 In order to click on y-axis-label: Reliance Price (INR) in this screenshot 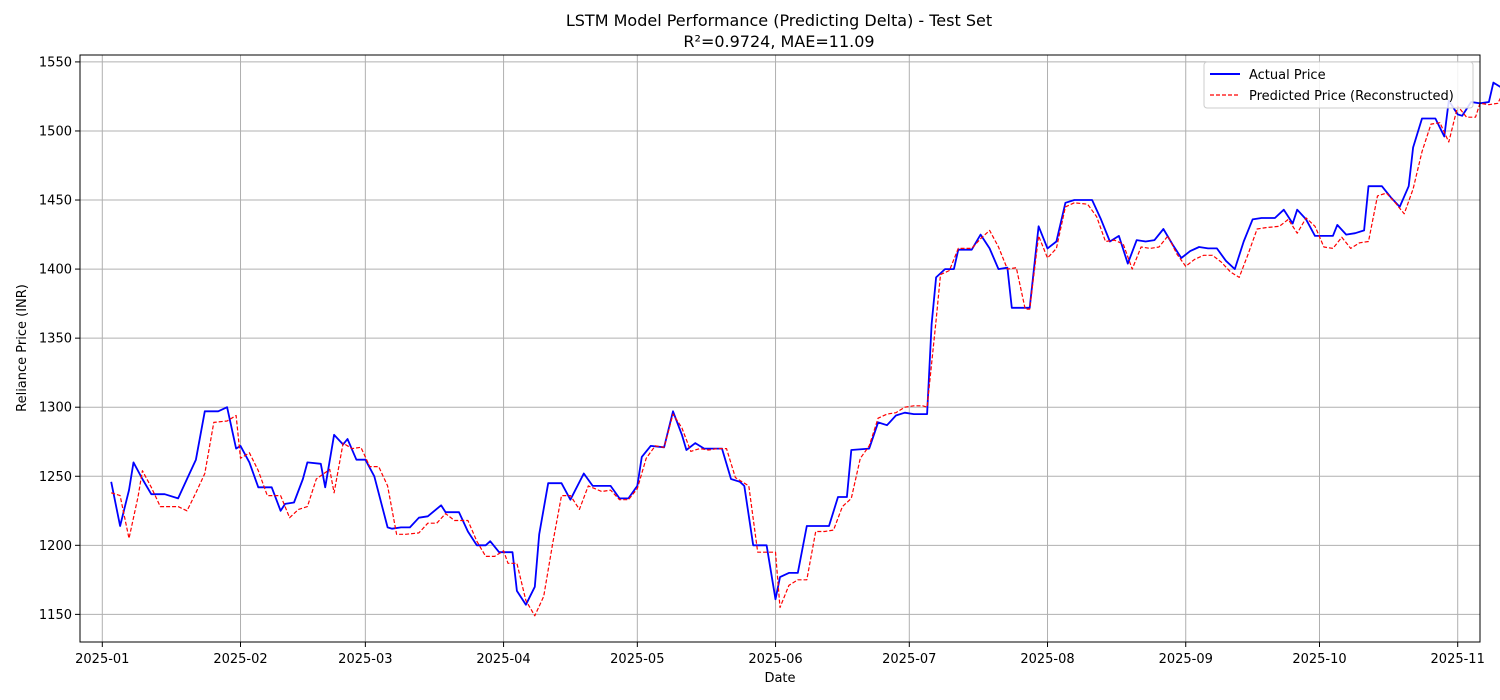, I will do `click(22, 348)`.